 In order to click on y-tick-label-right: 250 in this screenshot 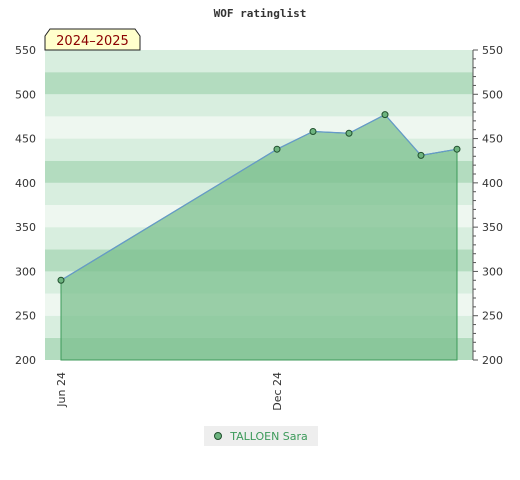, I will do `click(492, 316)`.